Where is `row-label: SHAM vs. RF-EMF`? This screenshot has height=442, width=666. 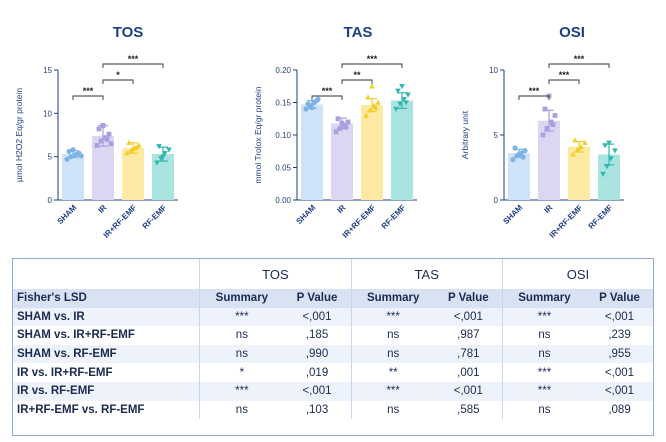 row-label: SHAM vs. RF-EMF is located at coordinates (106, 354).